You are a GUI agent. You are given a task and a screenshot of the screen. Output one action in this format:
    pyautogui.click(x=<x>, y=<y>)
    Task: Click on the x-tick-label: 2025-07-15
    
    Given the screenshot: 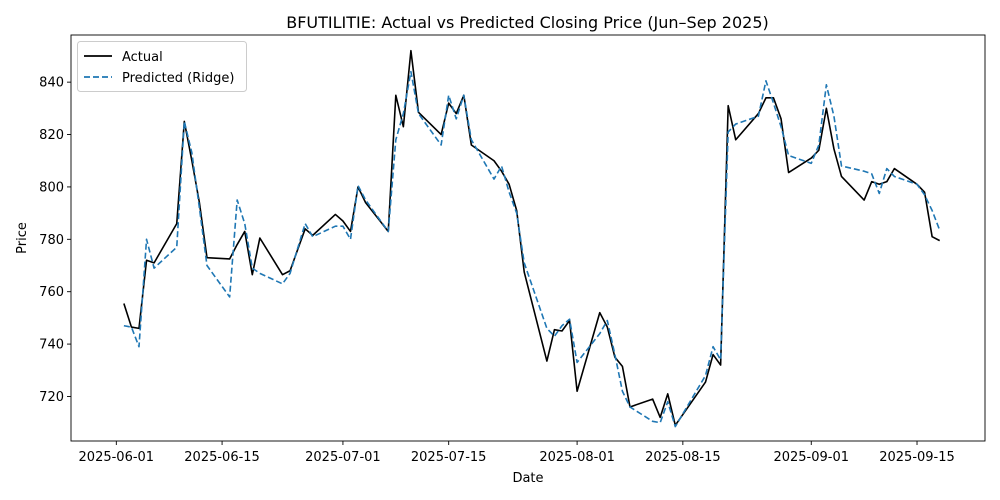 What is the action you would take?
    pyautogui.click(x=449, y=457)
    